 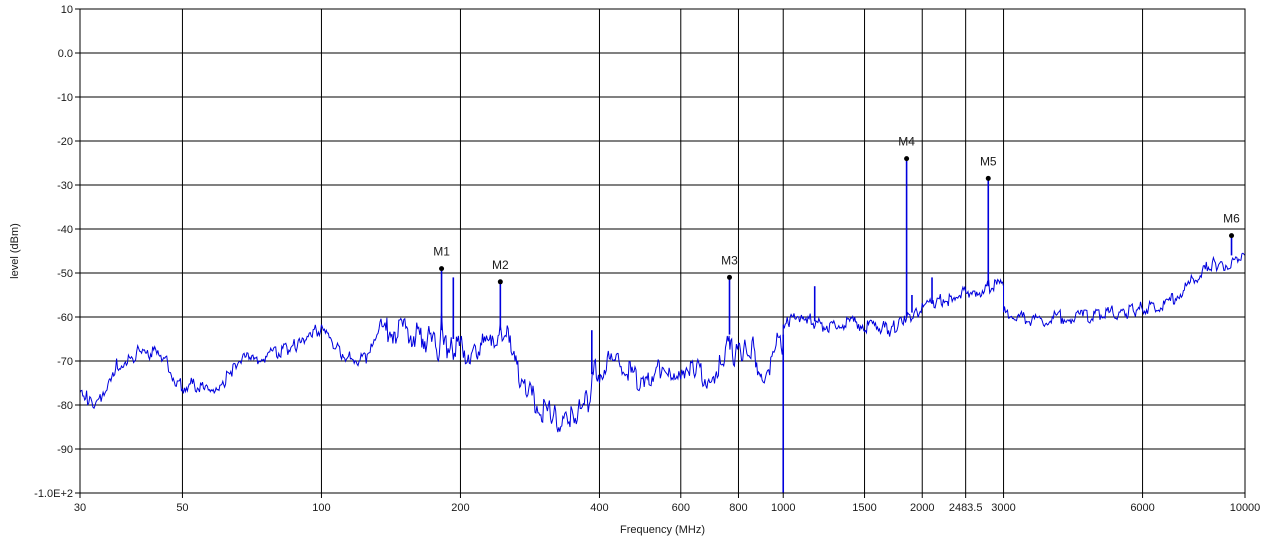 I want to click on y-tick-label: -1.0E+2, so click(x=53, y=494).